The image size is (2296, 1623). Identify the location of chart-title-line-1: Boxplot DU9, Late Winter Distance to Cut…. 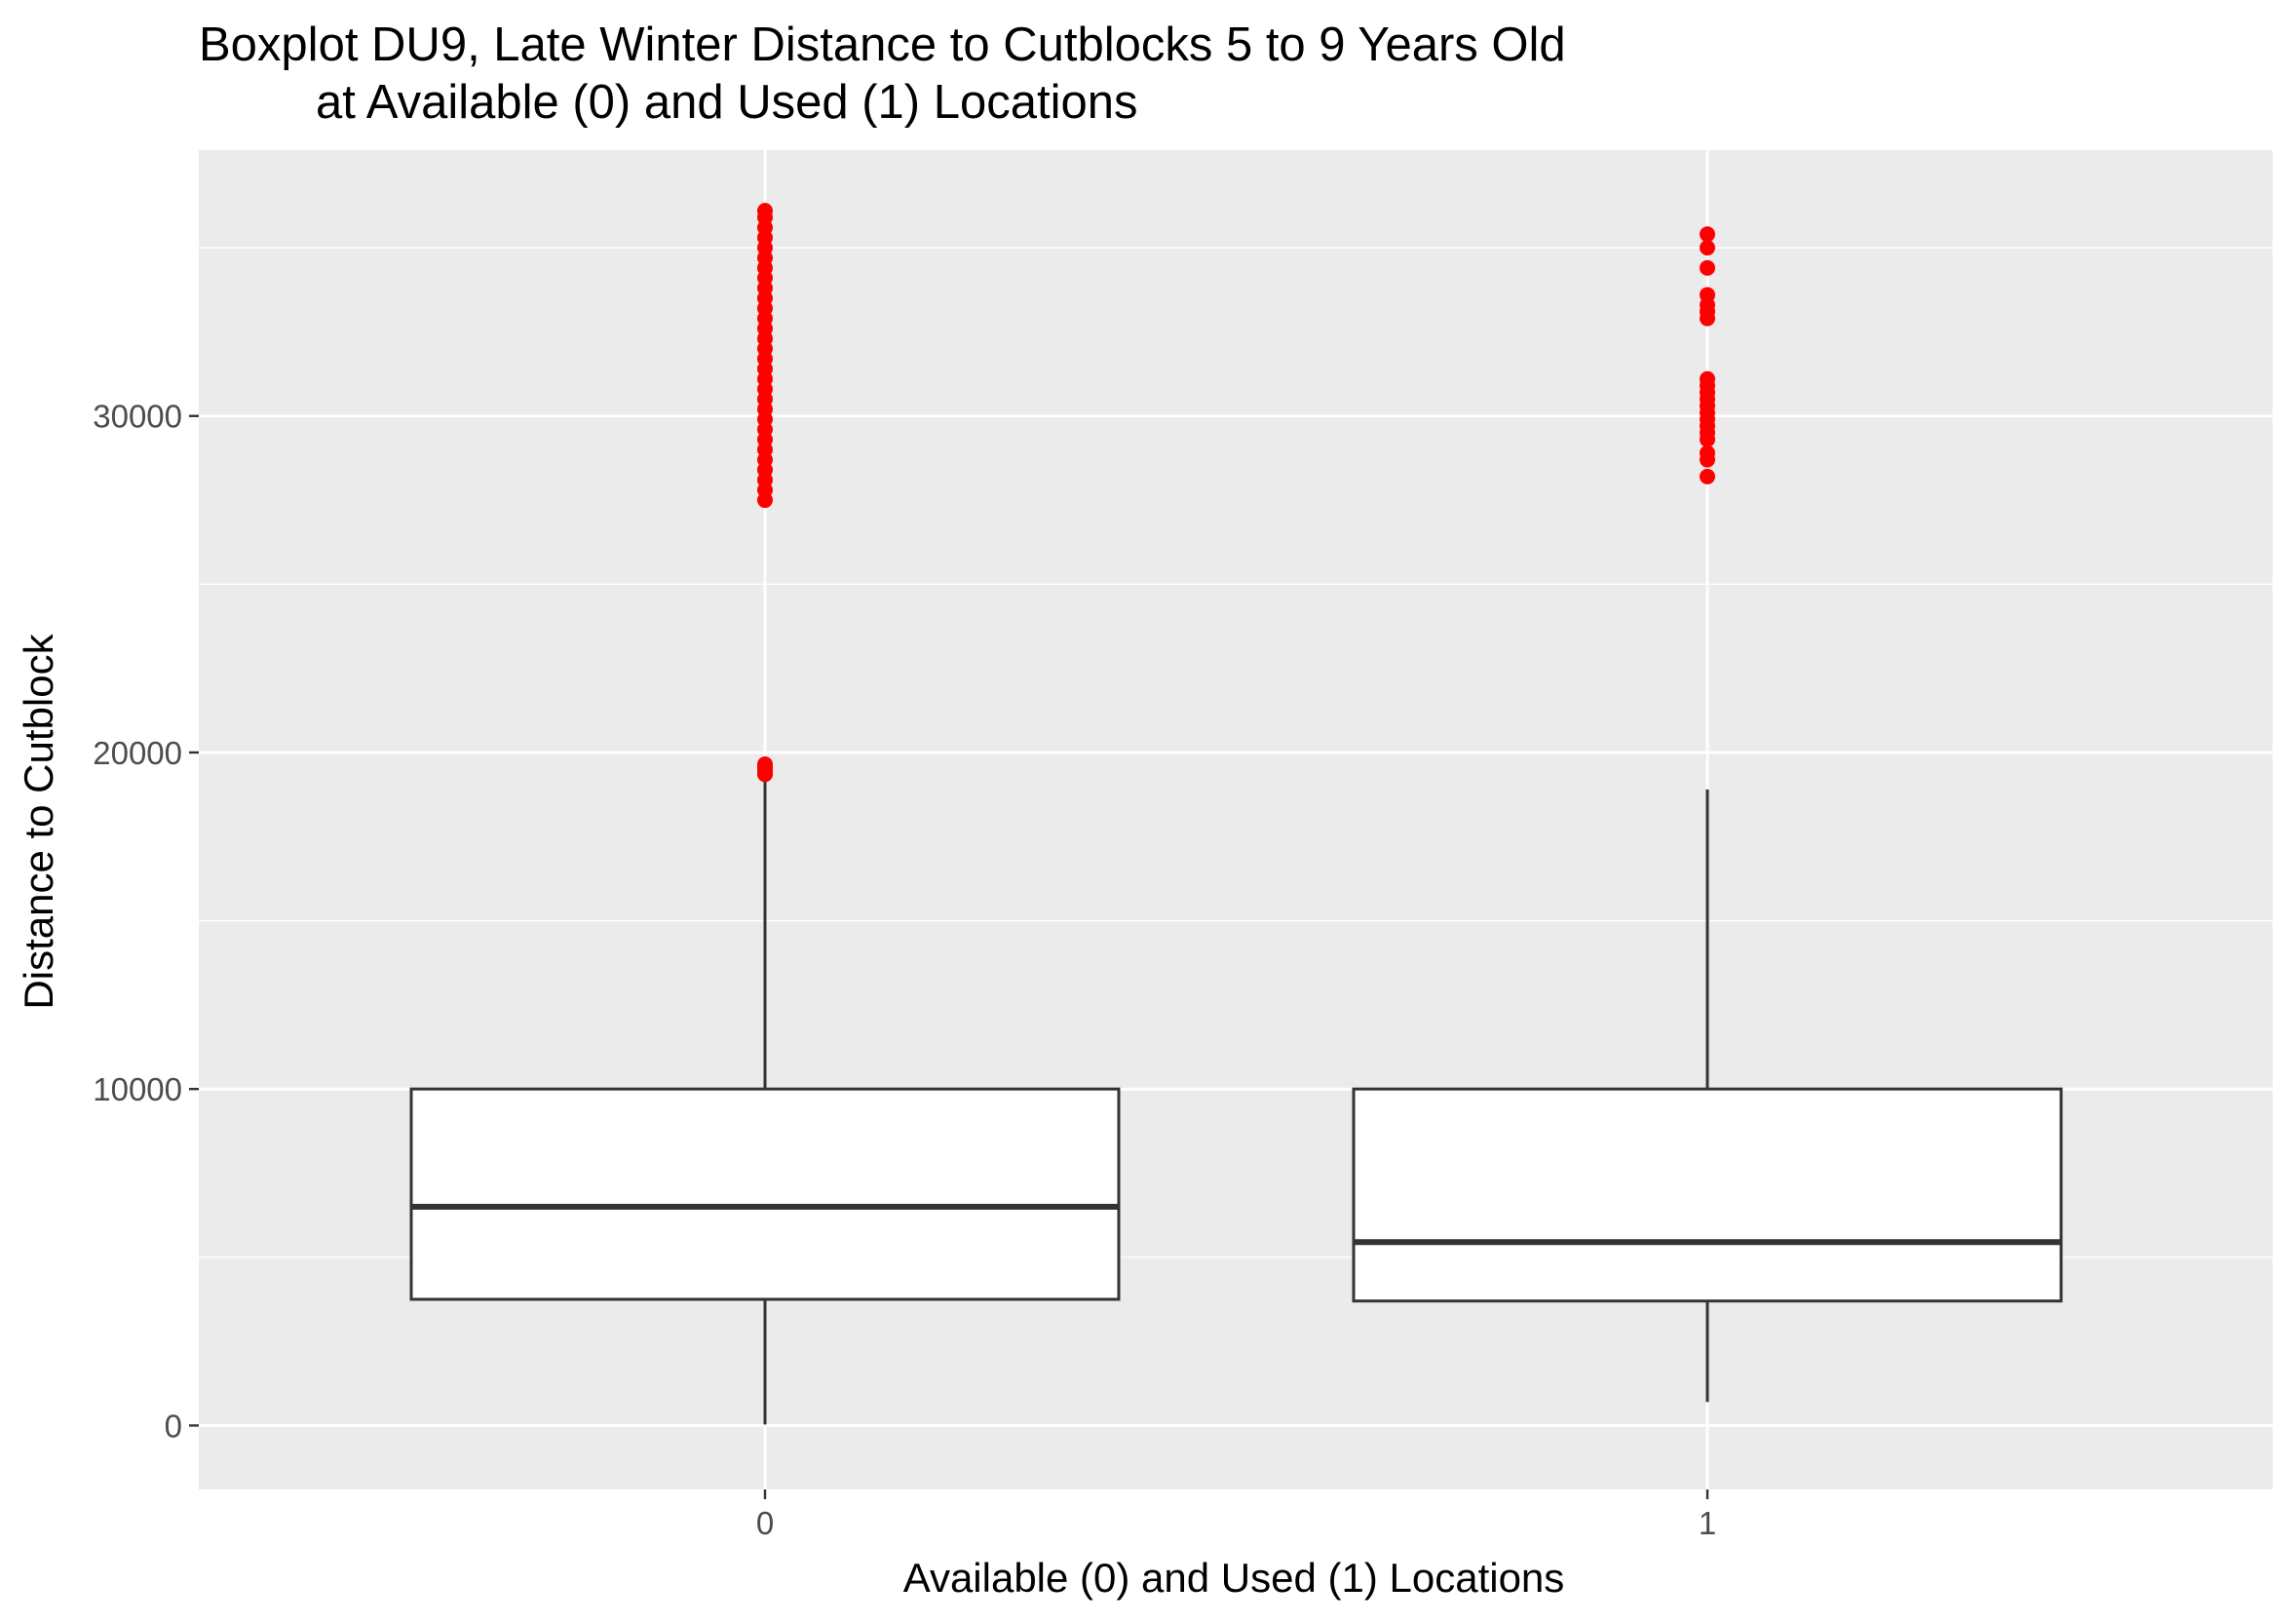
(882, 45).